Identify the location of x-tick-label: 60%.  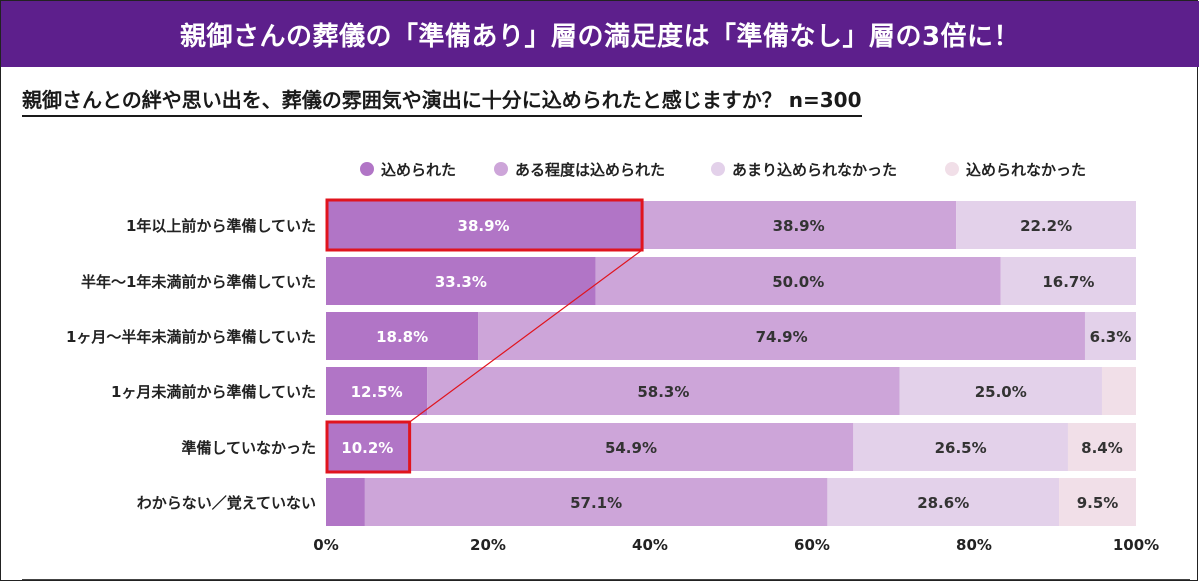
(812, 545).